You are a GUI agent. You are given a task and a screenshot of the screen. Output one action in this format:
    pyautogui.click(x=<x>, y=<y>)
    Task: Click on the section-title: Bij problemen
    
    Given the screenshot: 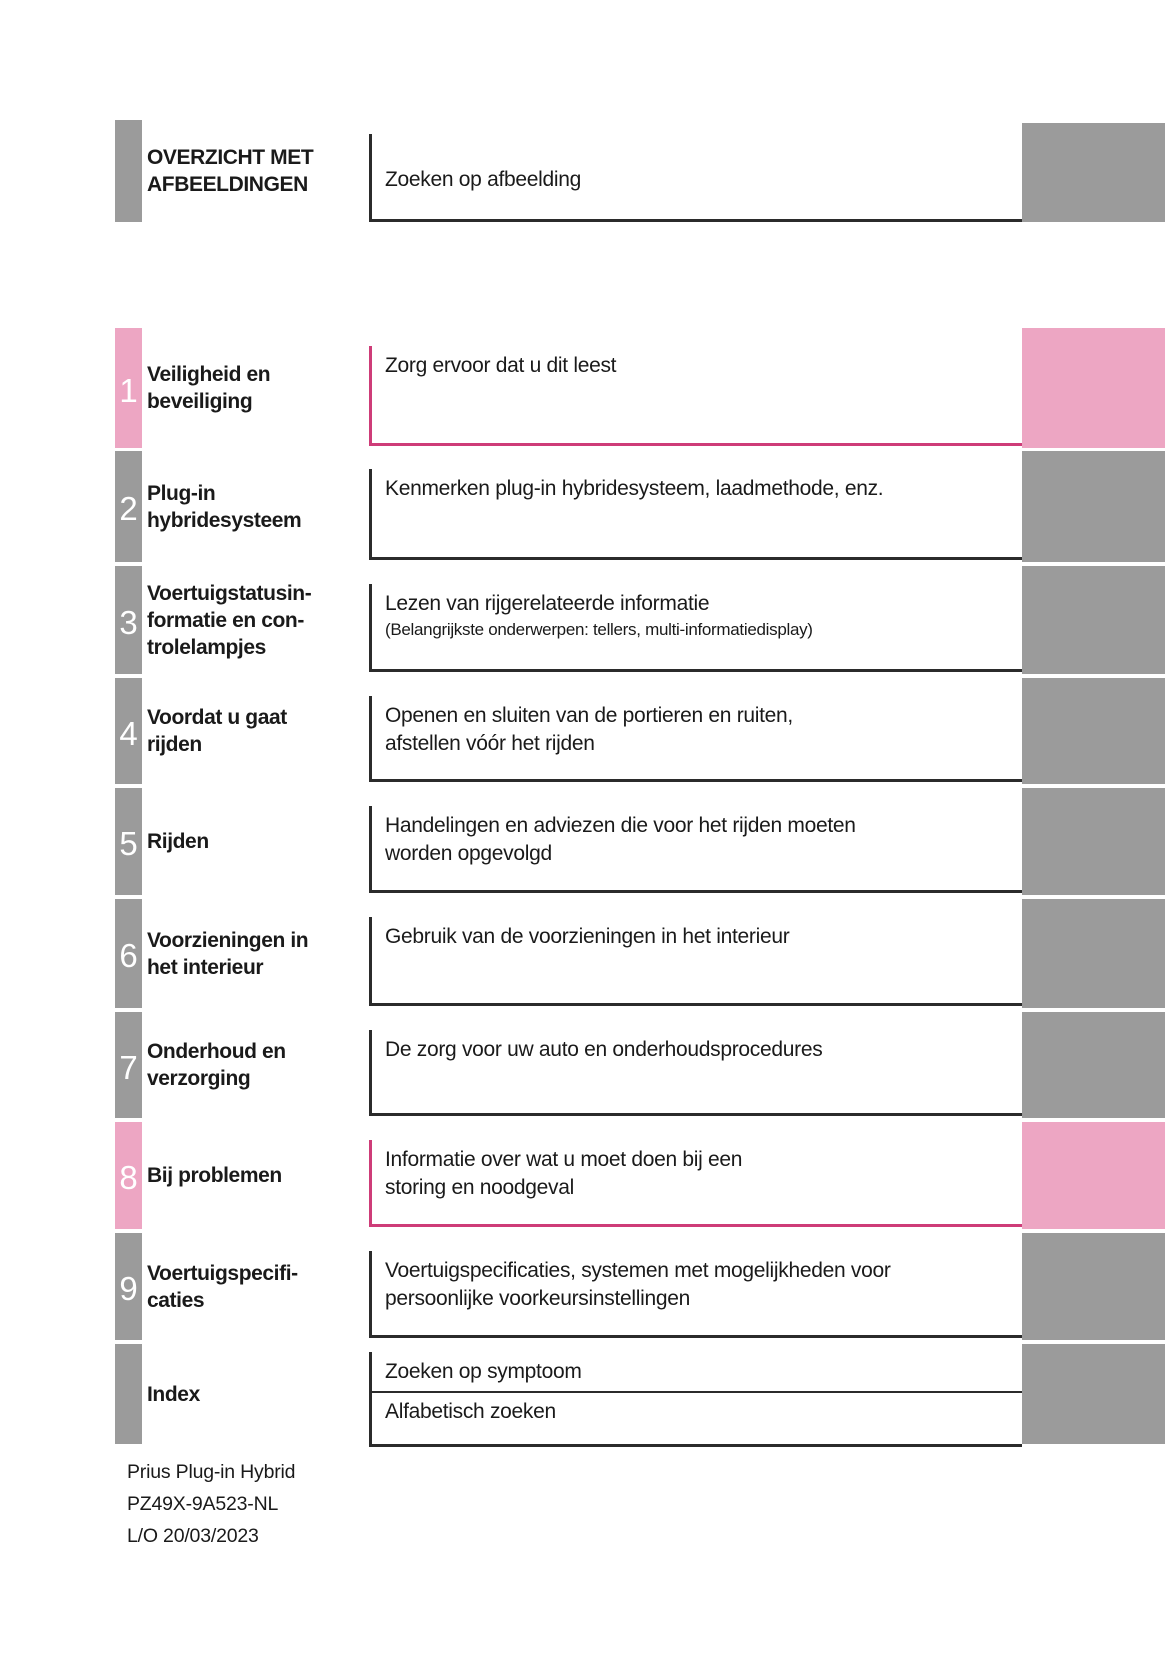 What is the action you would take?
    pyautogui.click(x=258, y=1175)
    